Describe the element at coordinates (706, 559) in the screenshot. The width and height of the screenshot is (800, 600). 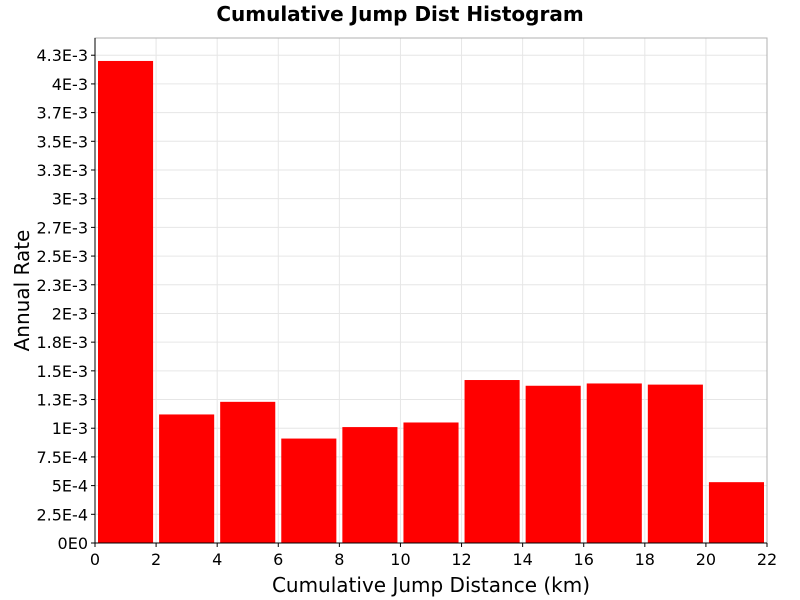
I see `x-tick-label: 20` at that location.